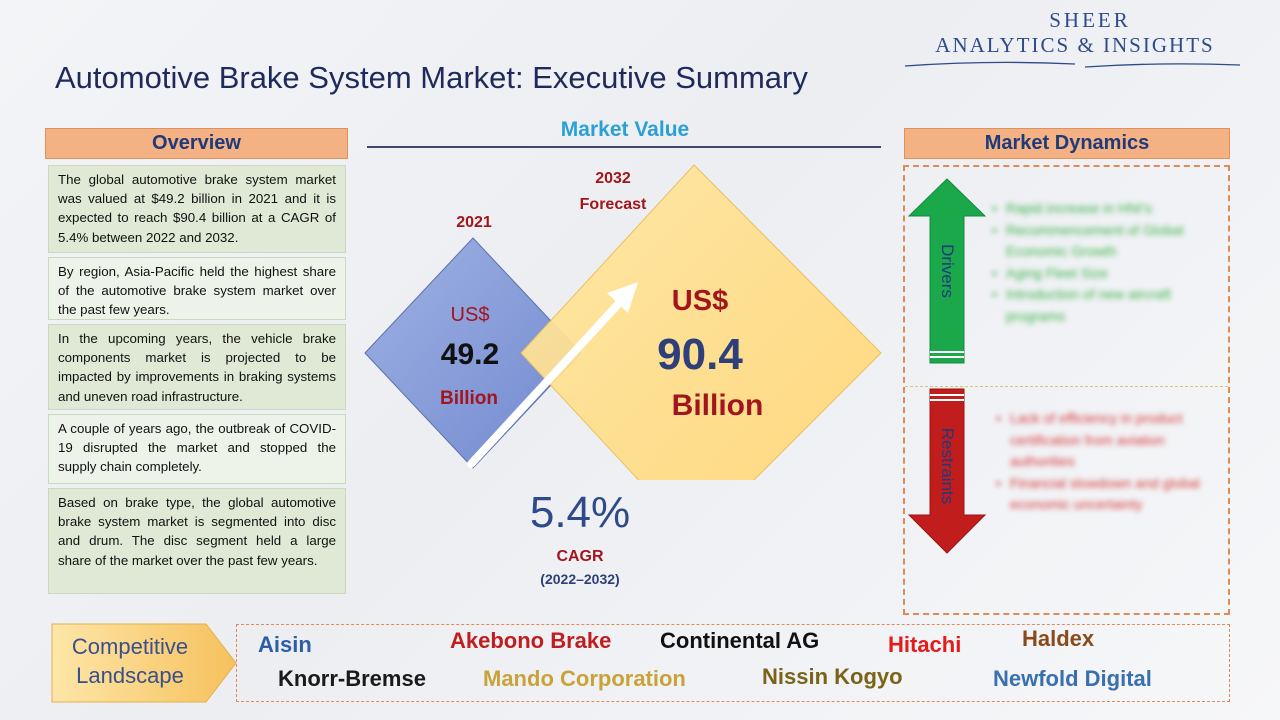  I want to click on dynamics-divider, so click(1066, 386).